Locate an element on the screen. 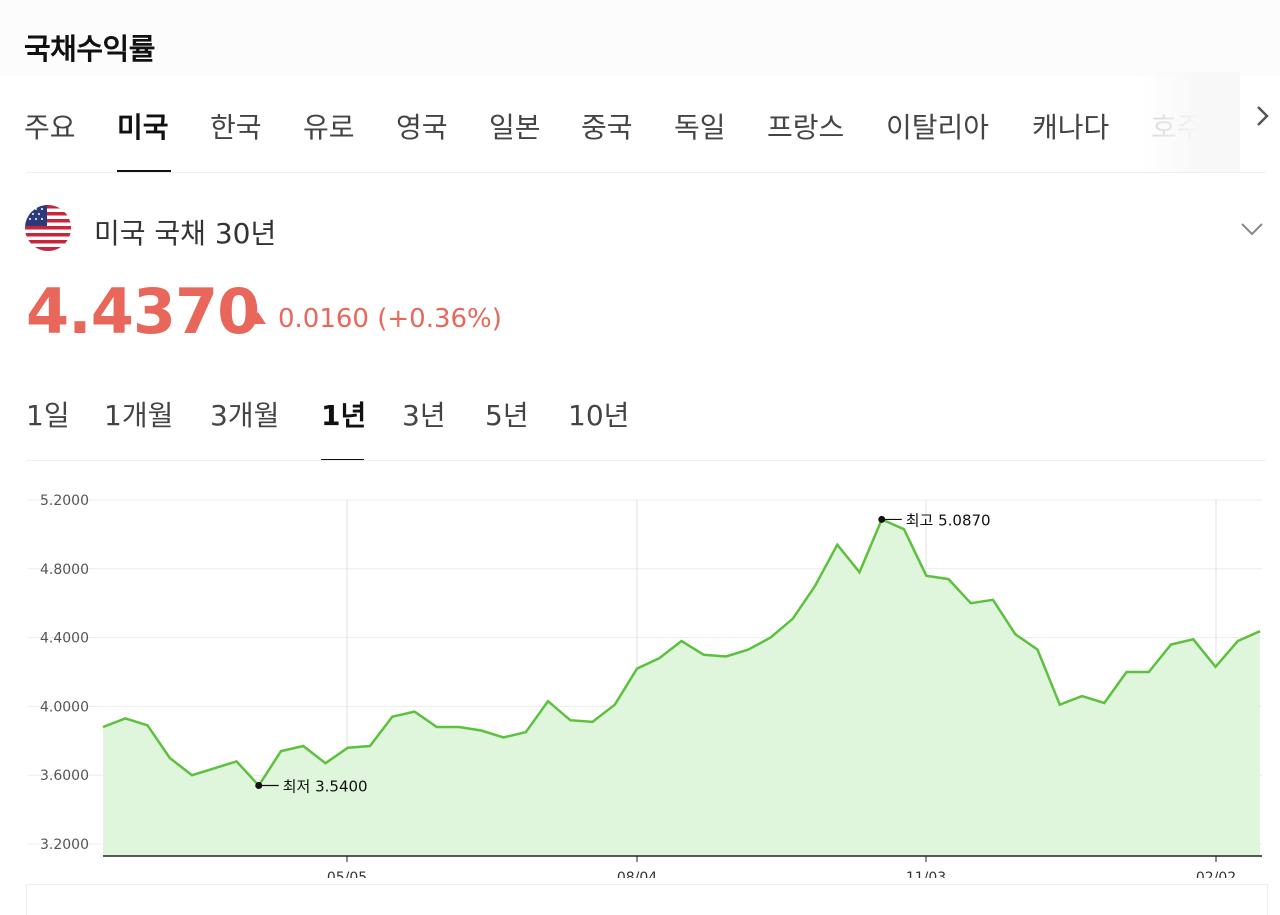 The image size is (1280, 915). chevron-right-icon is located at coordinates (1263, 116).